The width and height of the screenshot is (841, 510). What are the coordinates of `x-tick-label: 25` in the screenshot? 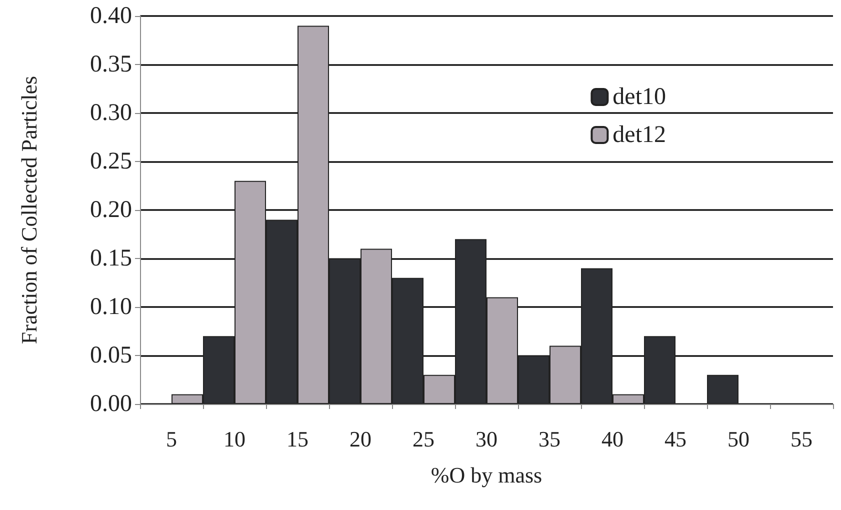 It's located at (423, 439).